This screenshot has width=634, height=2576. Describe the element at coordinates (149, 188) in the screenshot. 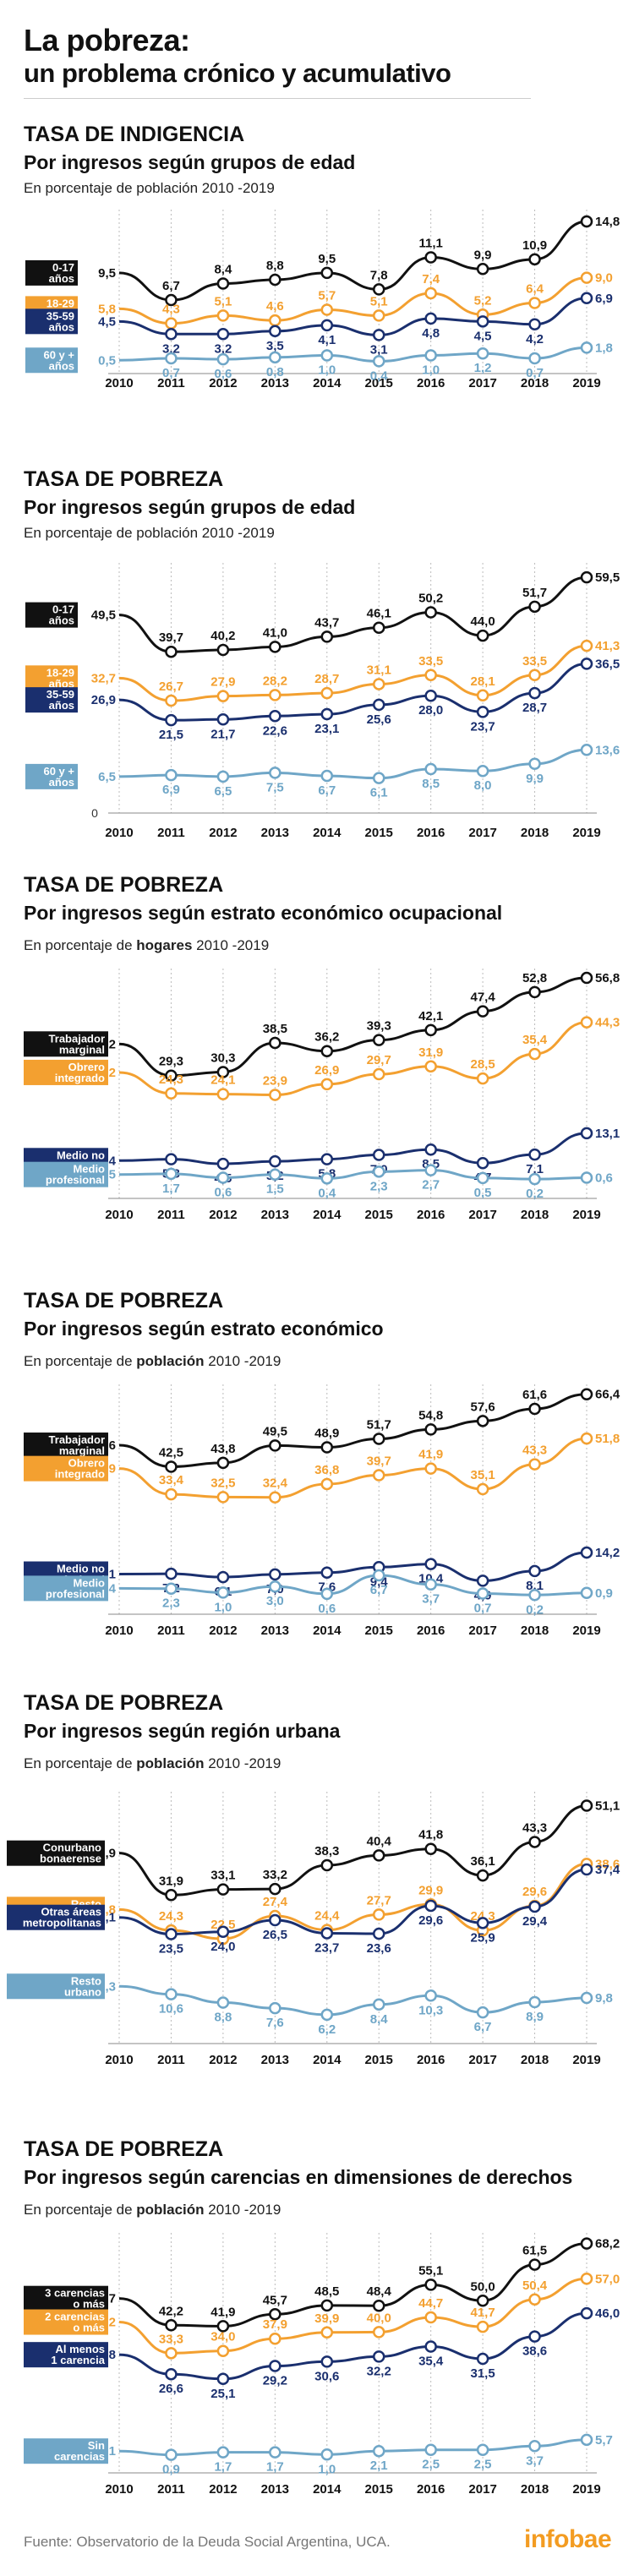

I see `panel-note: En porcentaje de población 2010 -2019` at that location.